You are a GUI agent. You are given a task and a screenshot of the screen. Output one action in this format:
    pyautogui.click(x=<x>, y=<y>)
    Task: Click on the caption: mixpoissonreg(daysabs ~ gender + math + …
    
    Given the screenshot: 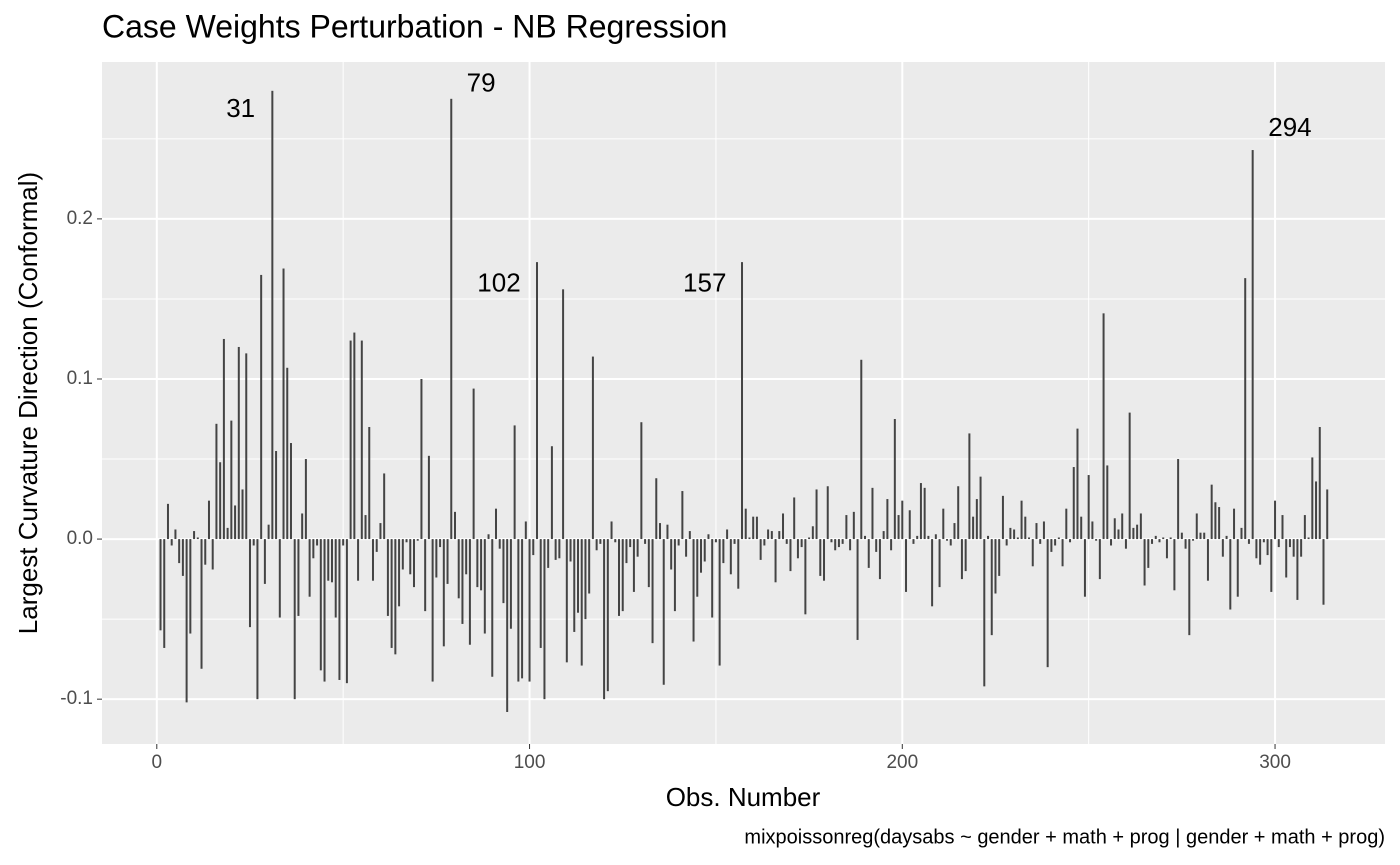 What is the action you would take?
    pyautogui.click(x=1064, y=837)
    